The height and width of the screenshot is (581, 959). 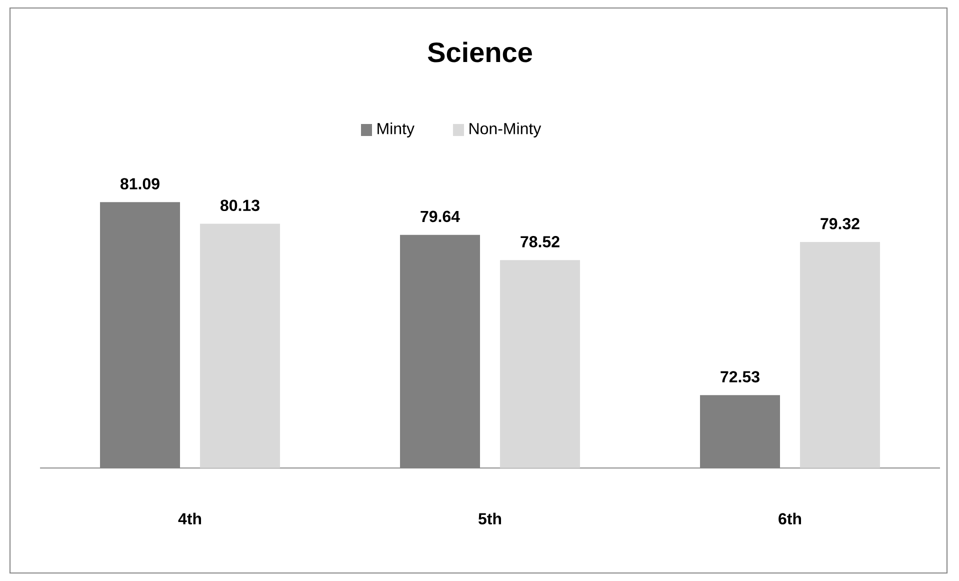 What do you see at coordinates (190, 518) in the screenshot?
I see `x-tick-label: 4th` at bounding box center [190, 518].